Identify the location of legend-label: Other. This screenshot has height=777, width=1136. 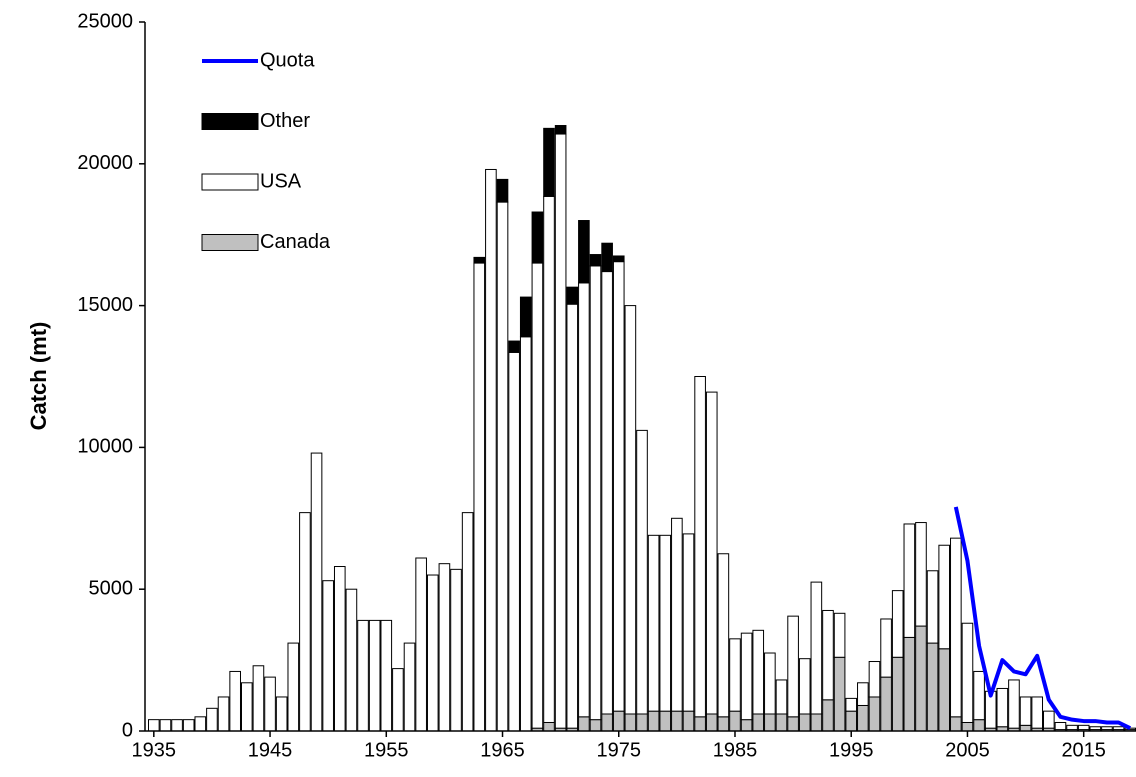
(285, 121).